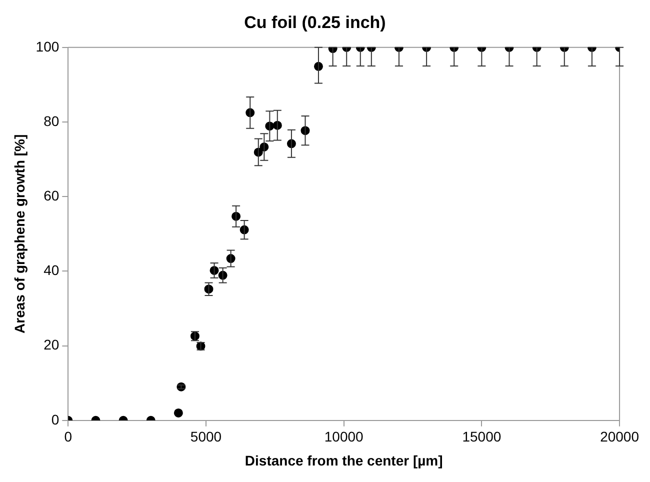 The height and width of the screenshot is (482, 650). I want to click on x-tick-label: 5000, so click(206, 436).